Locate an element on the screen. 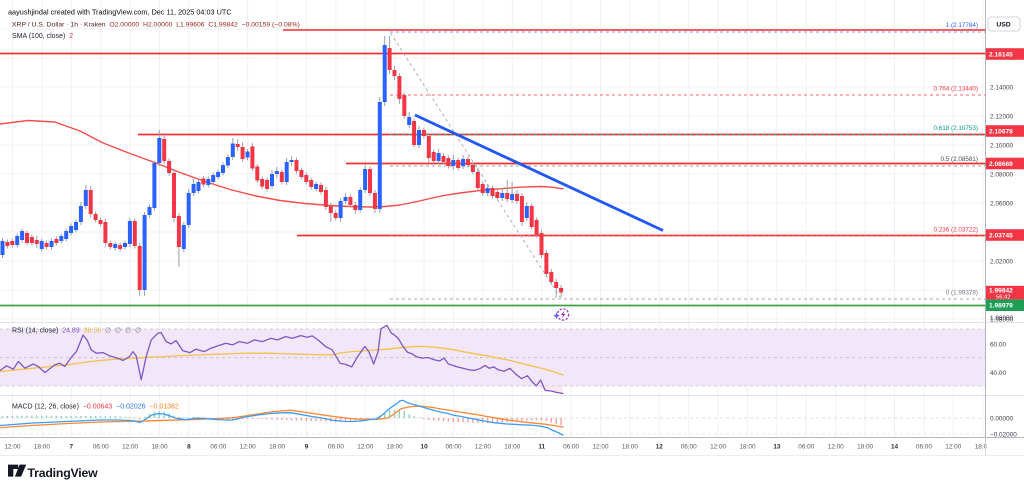 This screenshot has width=1024, height=488. svg-text:RSI (14, close) 24.89 36.56: RSI (14, close) 24.89 36.56 ∅ ∅ ∅ ∅ is located at coordinates (76, 331).